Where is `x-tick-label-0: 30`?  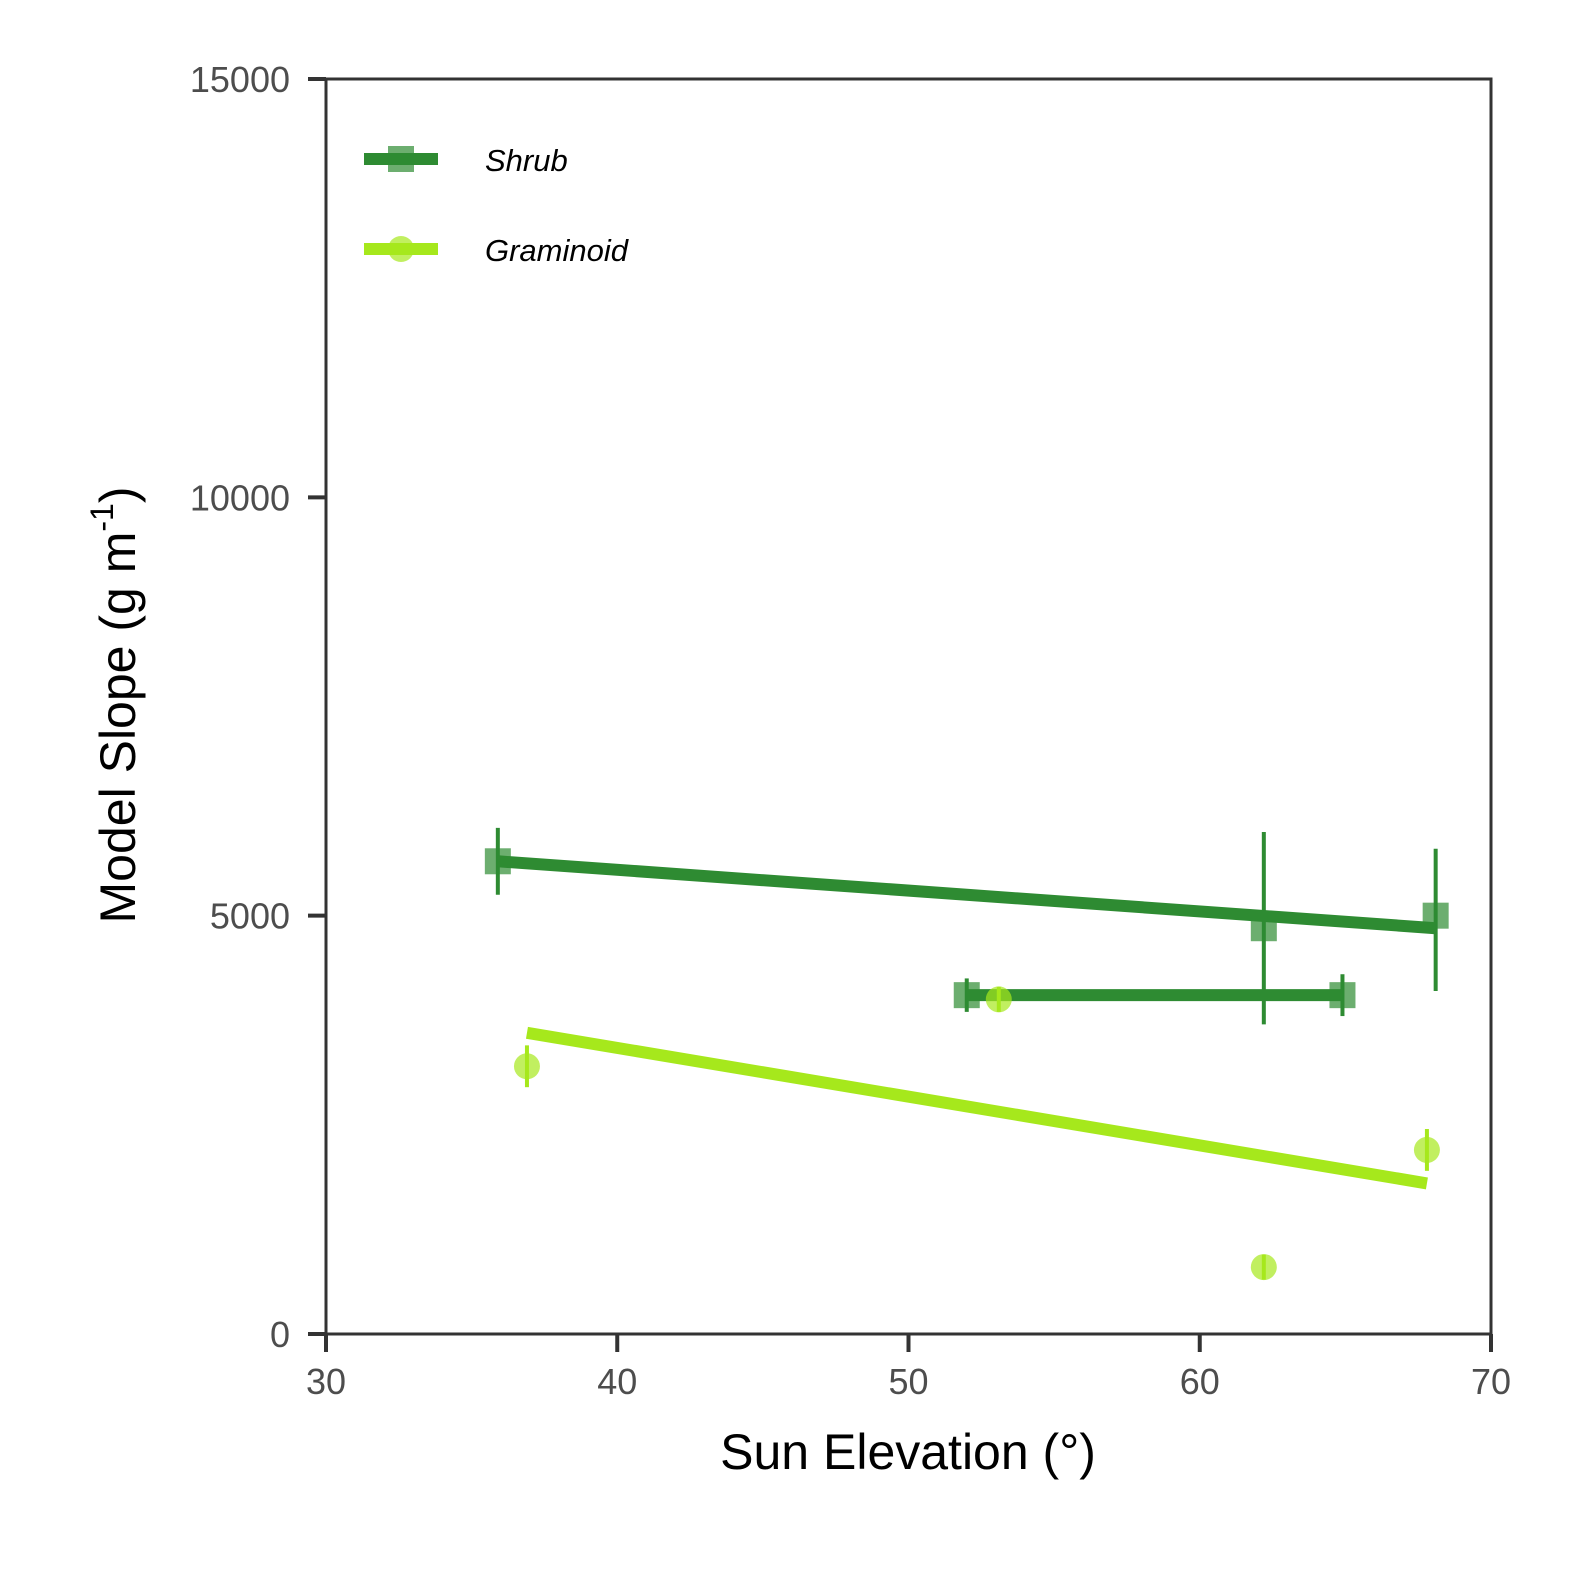
x-tick-label-0: 30 is located at coordinates (326, 1381).